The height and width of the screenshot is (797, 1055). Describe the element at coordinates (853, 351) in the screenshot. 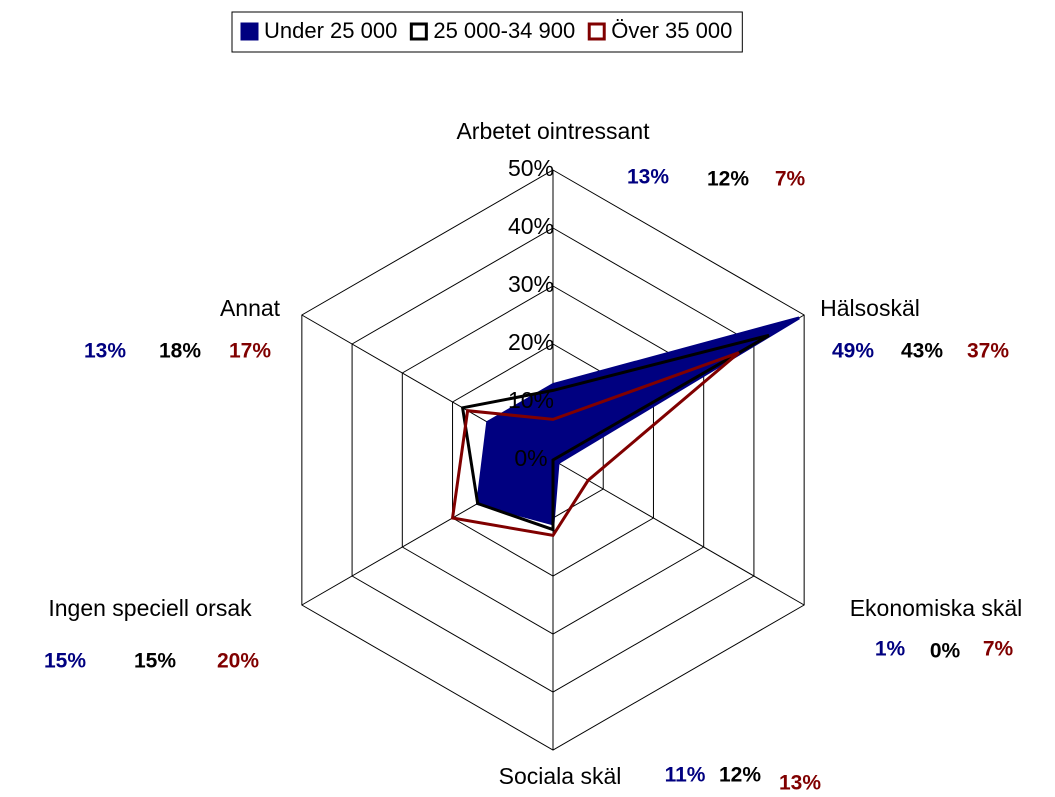

I see `value-label: 49%` at that location.